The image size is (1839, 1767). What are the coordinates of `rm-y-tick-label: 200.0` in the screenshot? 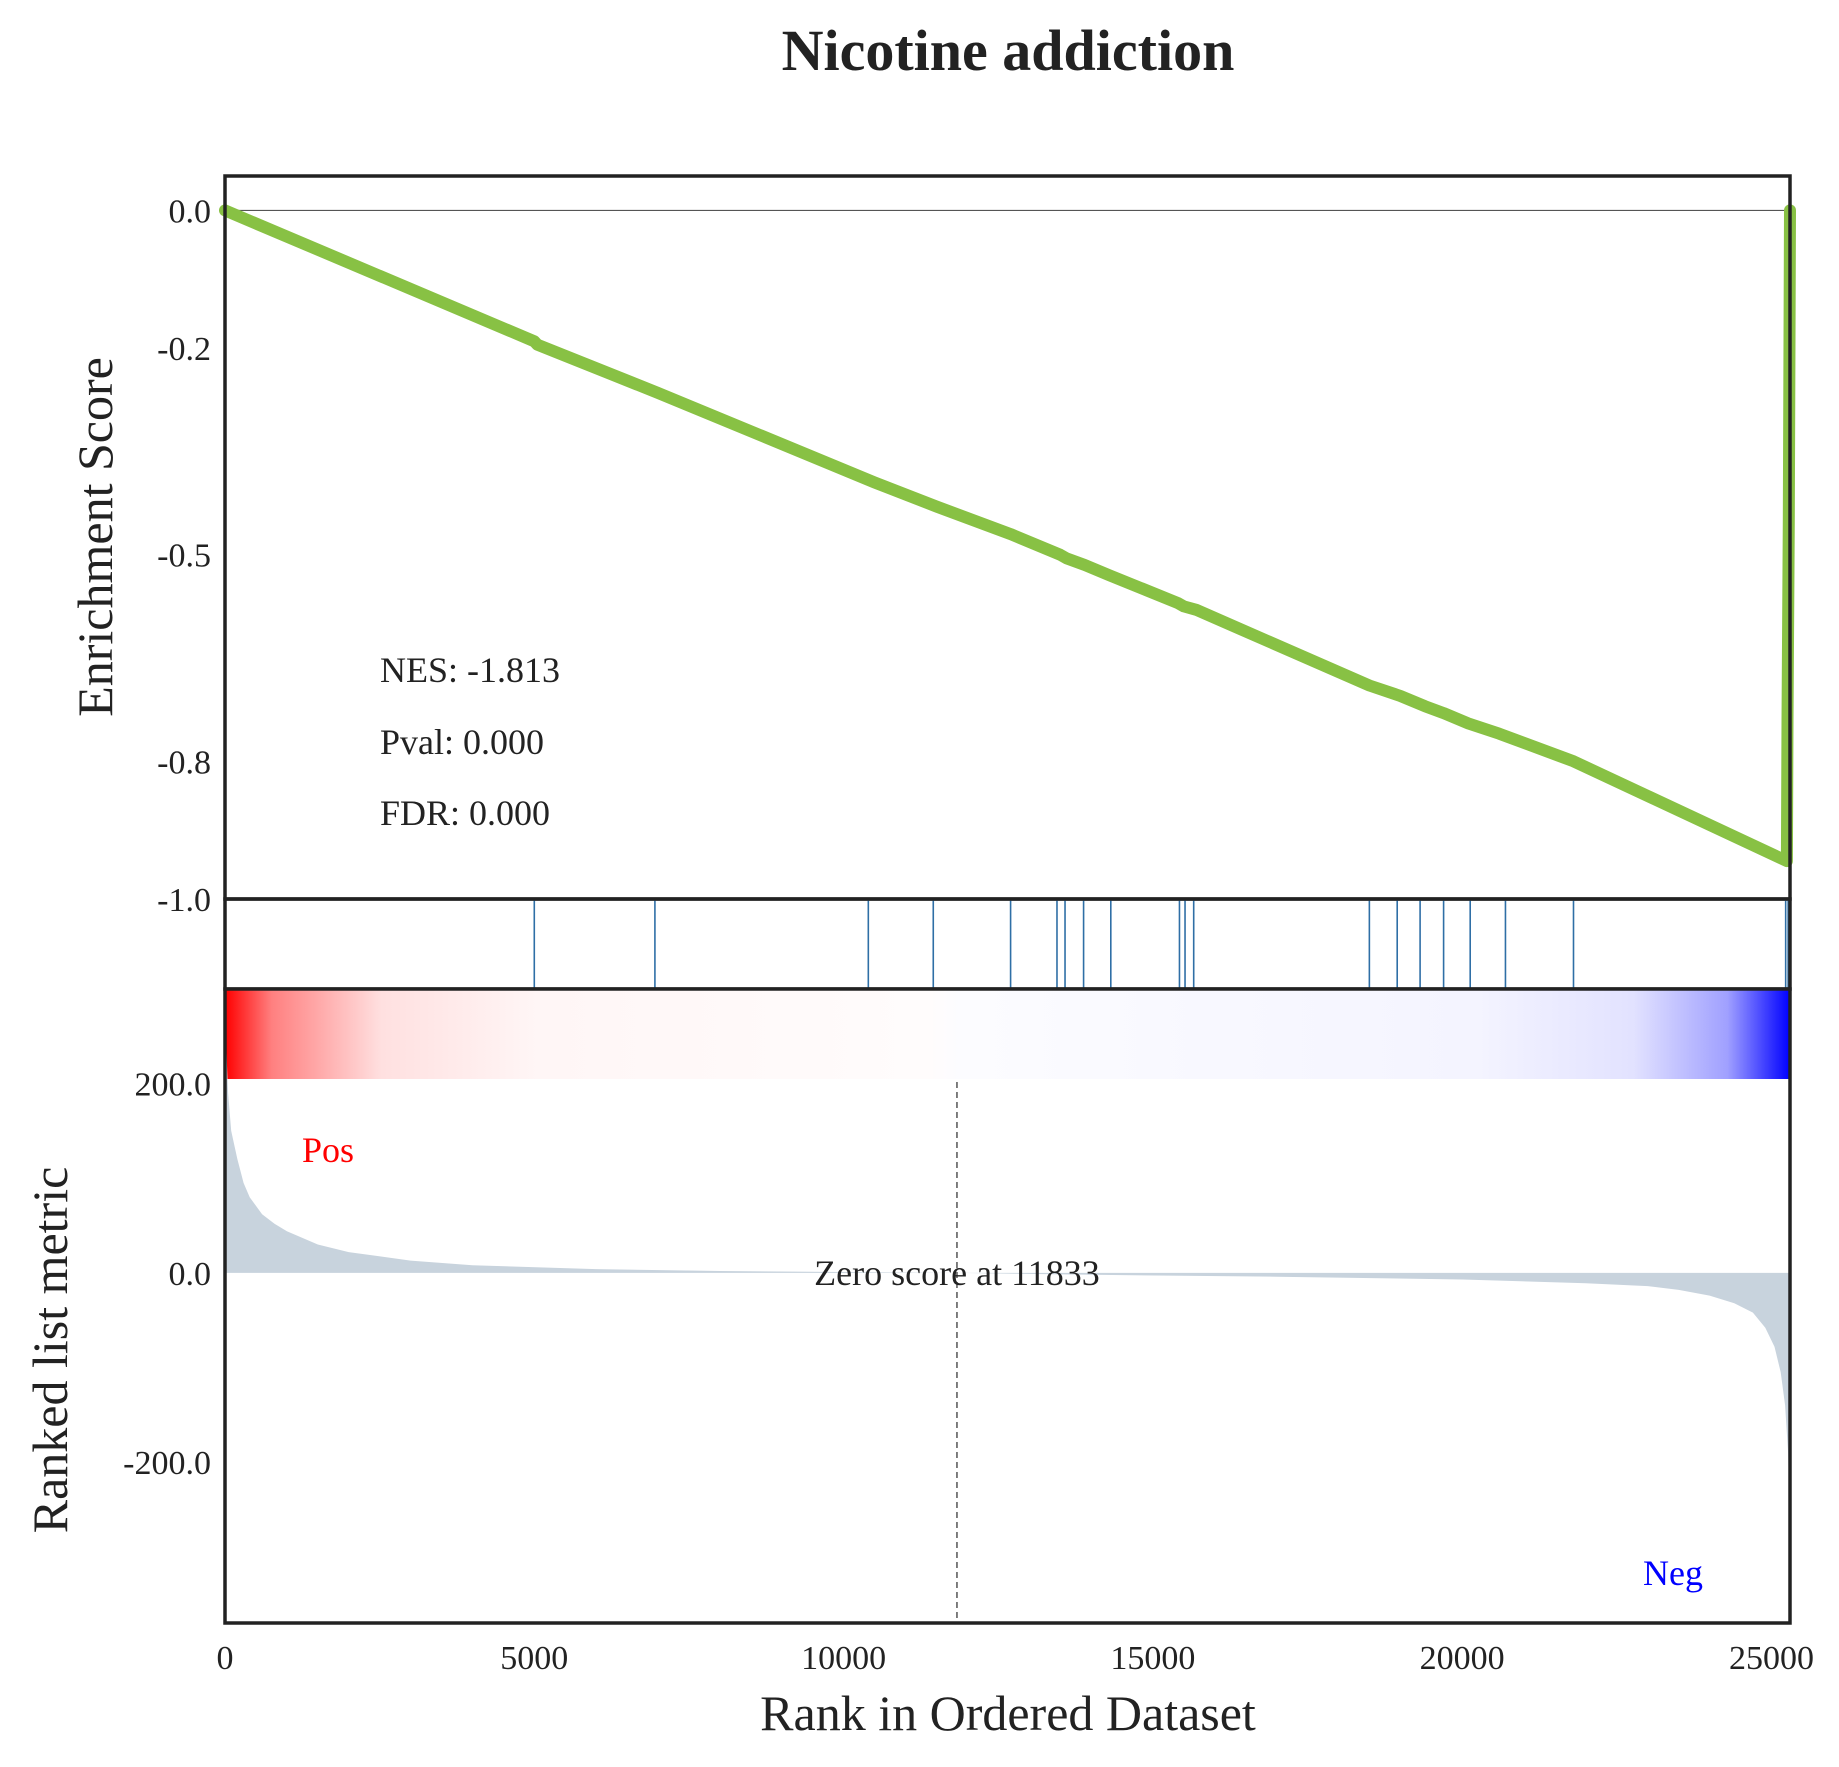 It's located at (173, 1085).